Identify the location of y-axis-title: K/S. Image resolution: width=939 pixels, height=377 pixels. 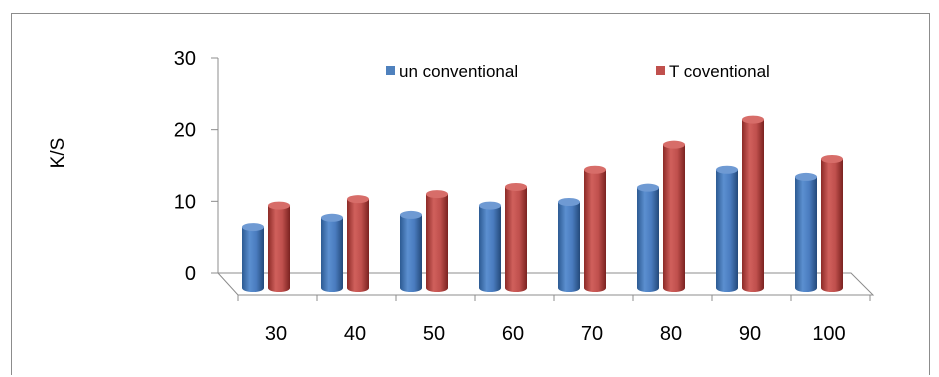
(58, 153).